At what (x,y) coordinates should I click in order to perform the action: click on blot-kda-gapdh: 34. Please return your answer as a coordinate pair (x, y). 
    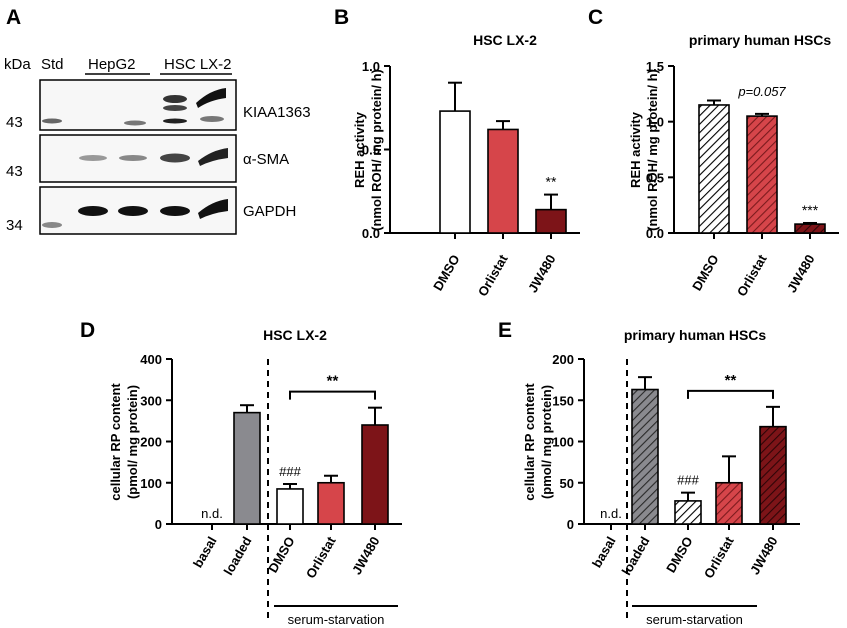
    Looking at the image, I should click on (14, 225).